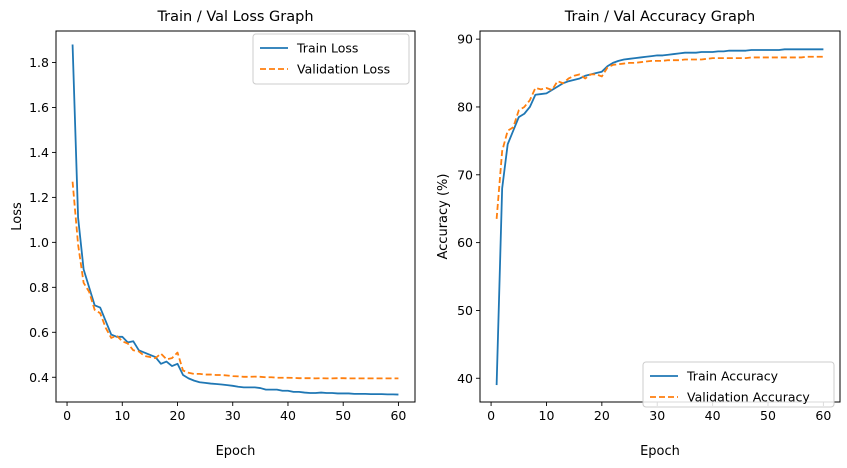  I want to click on acc-xlabel: Epoch, so click(660, 451).